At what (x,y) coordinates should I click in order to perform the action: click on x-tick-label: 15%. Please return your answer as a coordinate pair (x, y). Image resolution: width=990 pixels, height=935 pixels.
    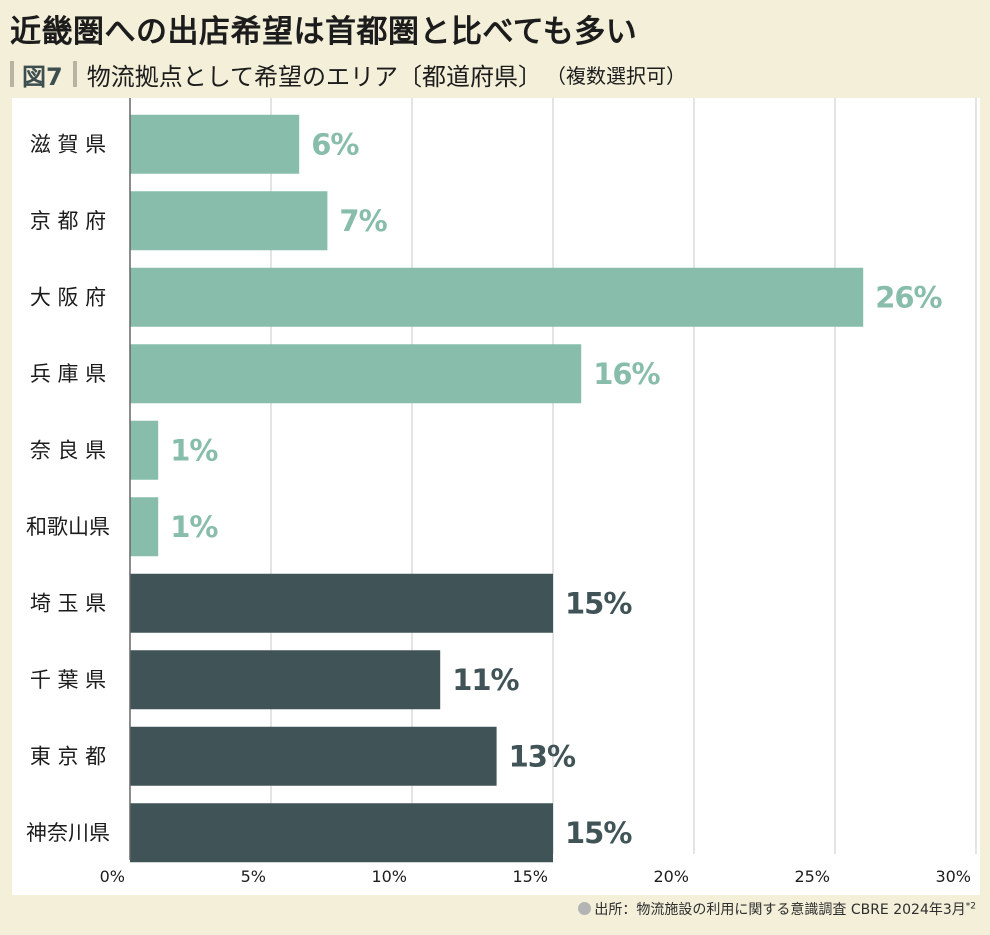
    Looking at the image, I should click on (530, 876).